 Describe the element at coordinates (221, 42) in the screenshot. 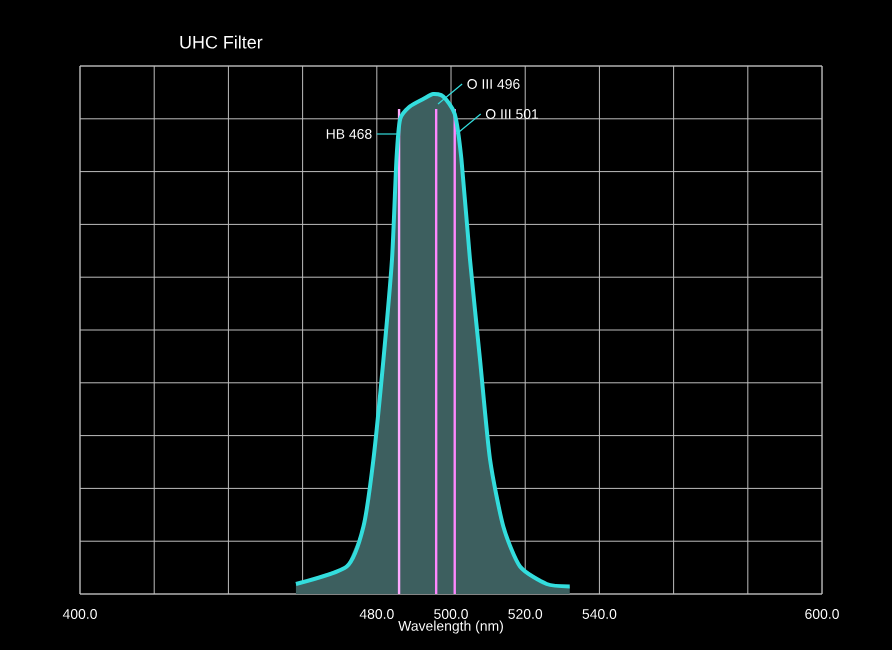

I see `chart-title: UHC Filter` at that location.